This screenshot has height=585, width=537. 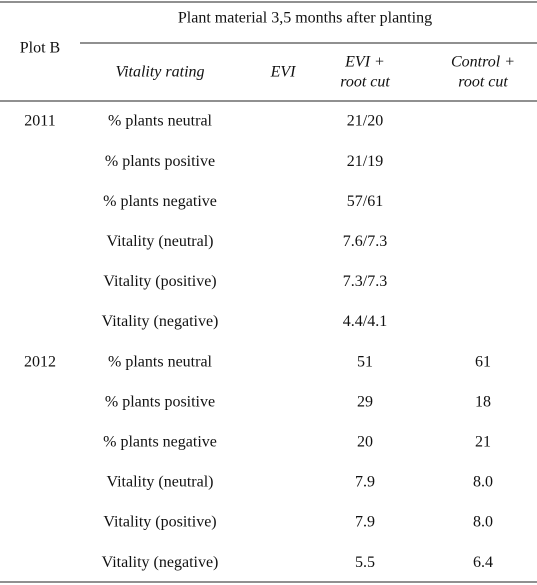 I want to click on column-header: Control +, so click(x=483, y=62).